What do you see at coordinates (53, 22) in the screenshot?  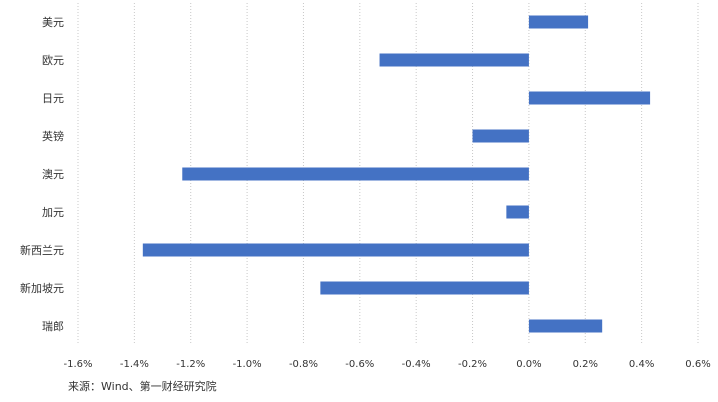 I see `category-label: 美元` at bounding box center [53, 22].